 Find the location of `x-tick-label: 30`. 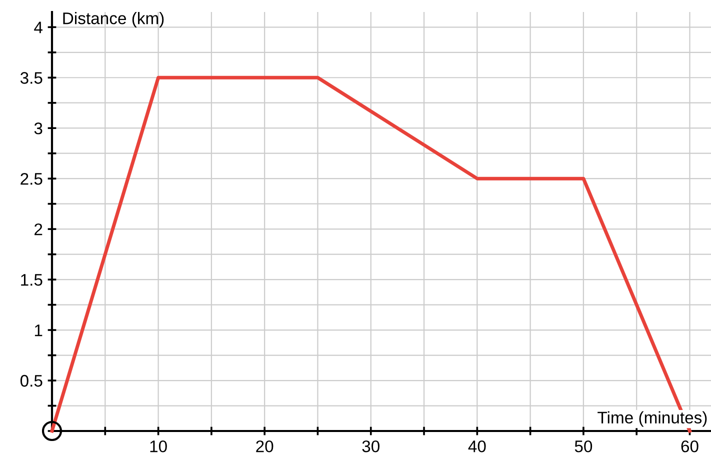

x-tick-label: 30 is located at coordinates (371, 446).